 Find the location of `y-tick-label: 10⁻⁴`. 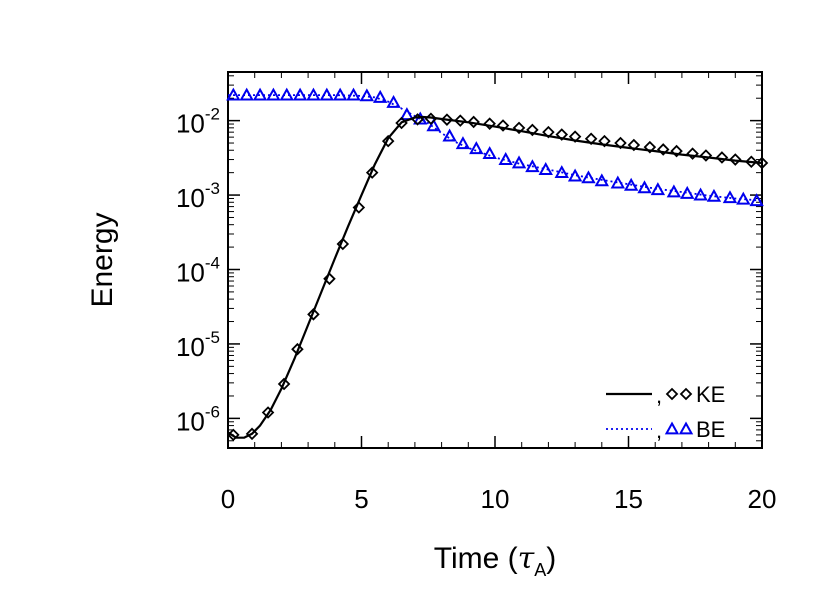

y-tick-label: 10⁻⁴ is located at coordinates (198, 271).